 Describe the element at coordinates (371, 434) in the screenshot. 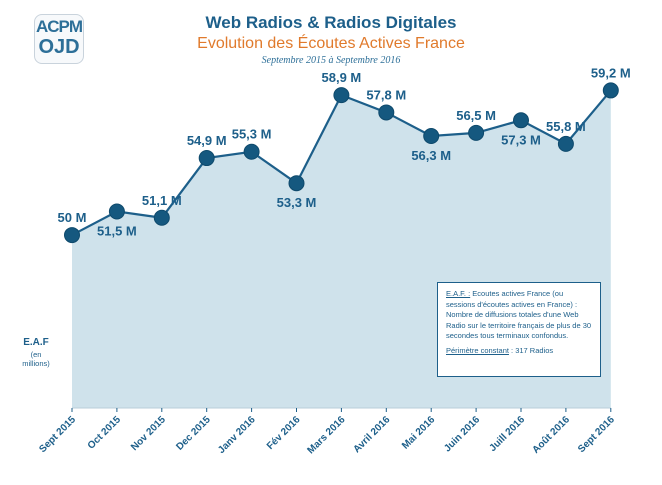

I see `x-tick-label: Avril 2016` at that location.